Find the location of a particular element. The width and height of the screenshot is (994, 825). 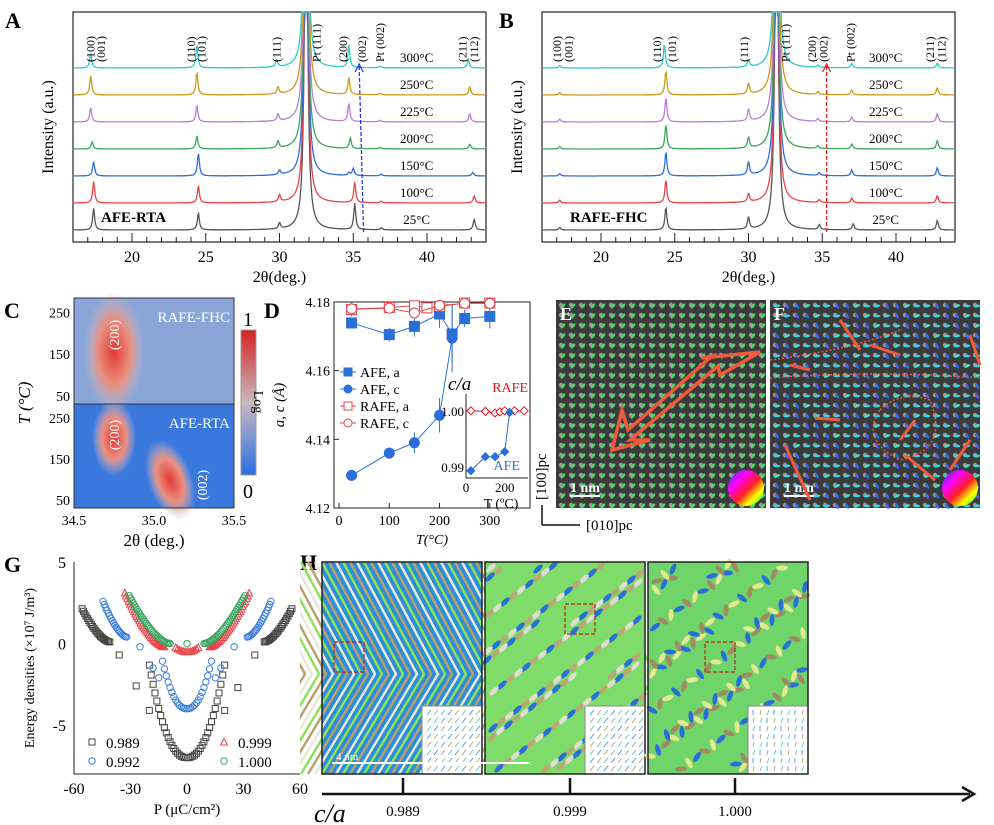

peak-annotation: (200) is located at coordinates (115, 335).